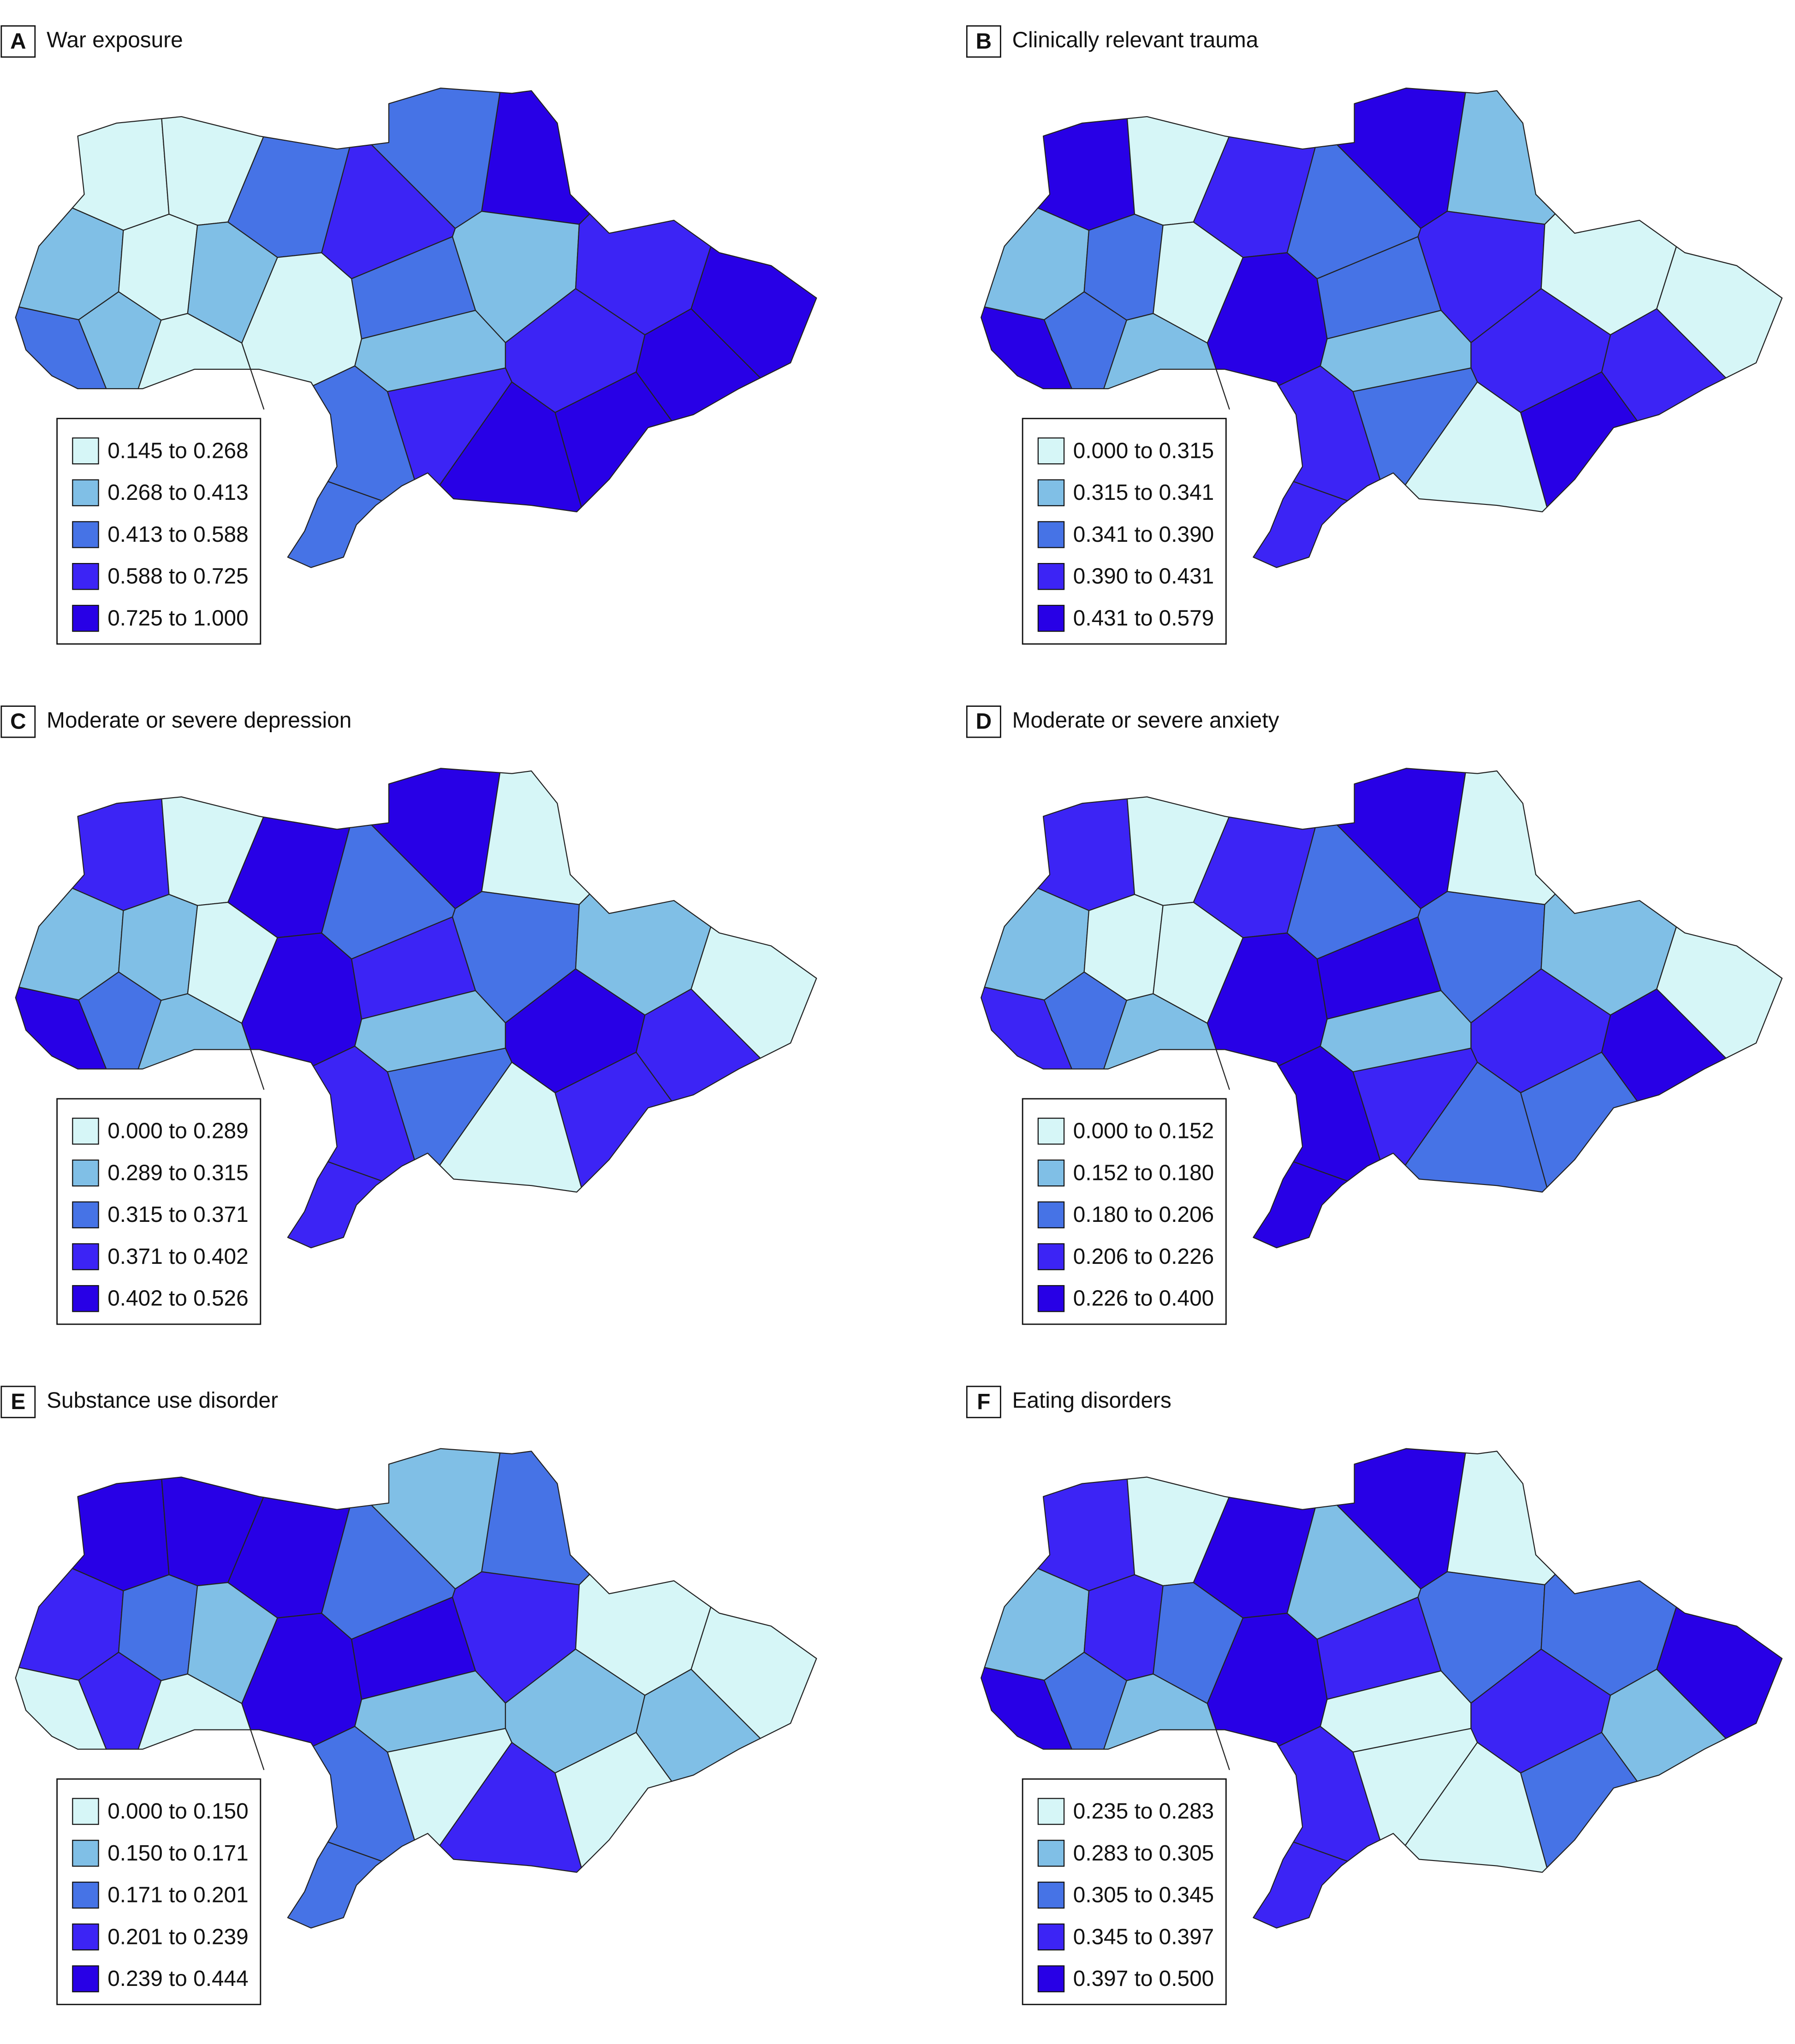 The image size is (1795, 2044). Describe the element at coordinates (1143, 1256) in the screenshot. I see `legend-label: 0.206 to 0.226` at that location.